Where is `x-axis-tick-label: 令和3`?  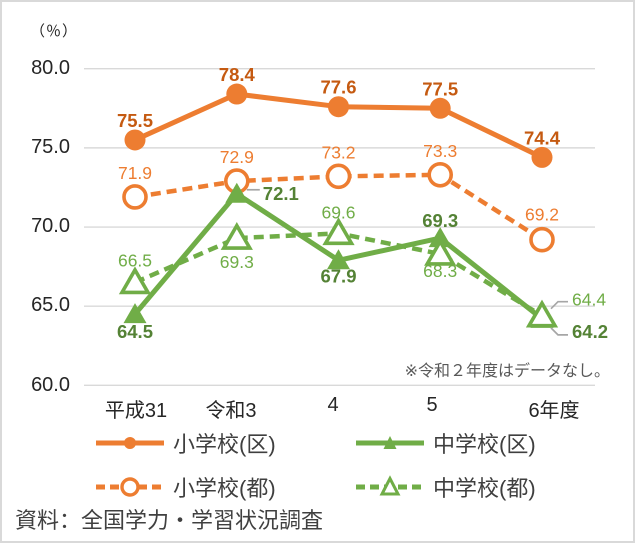 x-axis-tick-label: 令和3 is located at coordinates (231, 411).